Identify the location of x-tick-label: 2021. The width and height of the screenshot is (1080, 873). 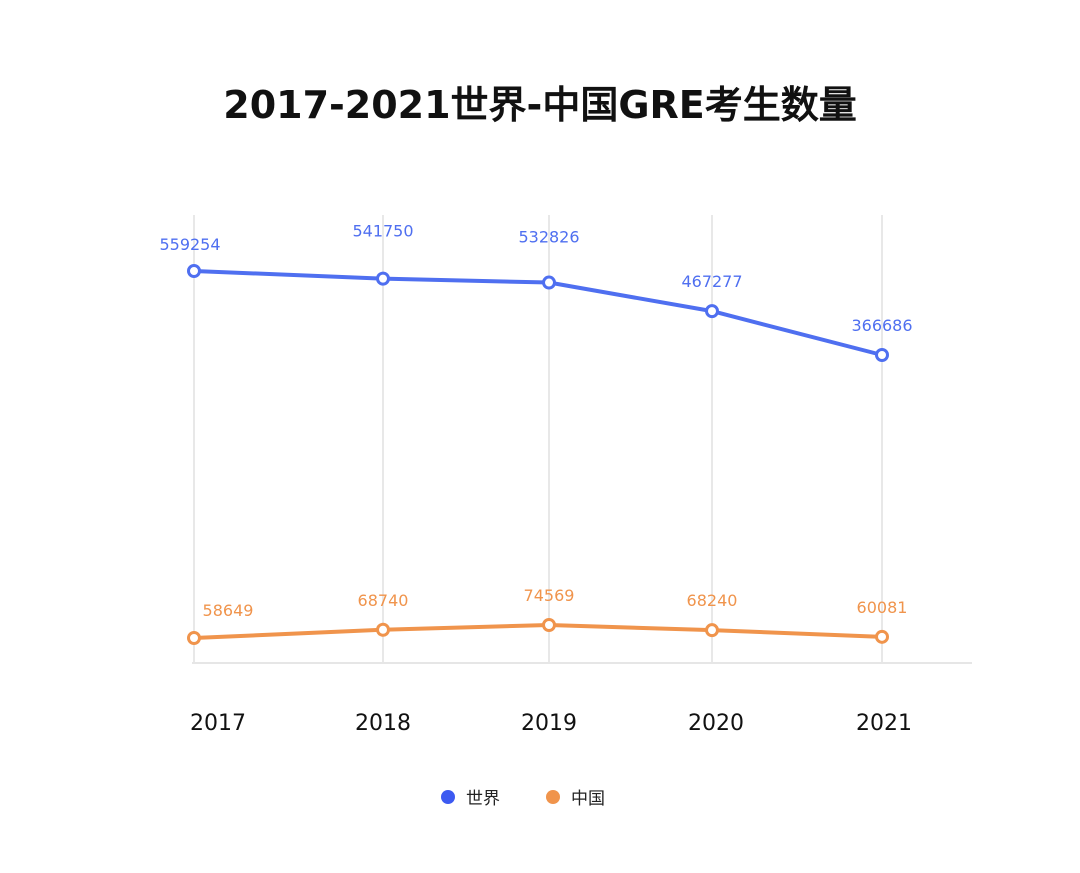
(884, 723).